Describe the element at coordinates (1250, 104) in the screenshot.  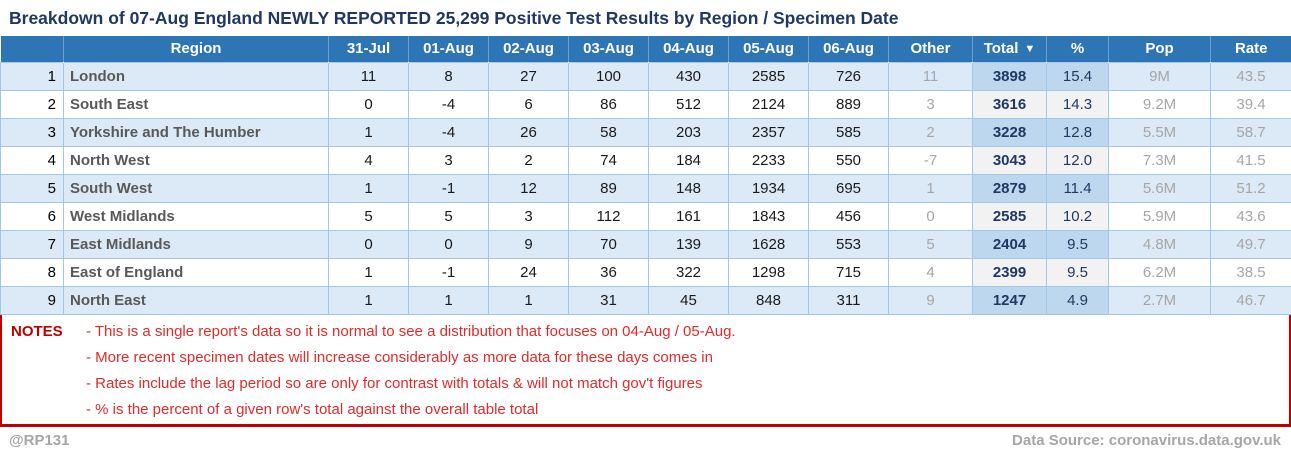
I see `cell-rate-value: 39.4` at that location.